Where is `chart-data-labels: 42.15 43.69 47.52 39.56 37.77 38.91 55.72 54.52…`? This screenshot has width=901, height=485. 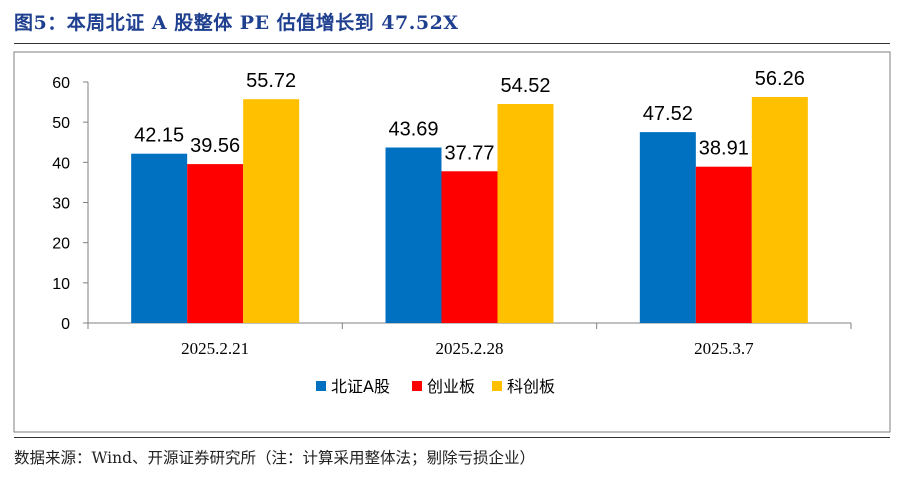
chart-data-labels: 42.15 43.69 47.52 39.56 37.77 38.91 55.72 54.52… is located at coordinates (469, 116).